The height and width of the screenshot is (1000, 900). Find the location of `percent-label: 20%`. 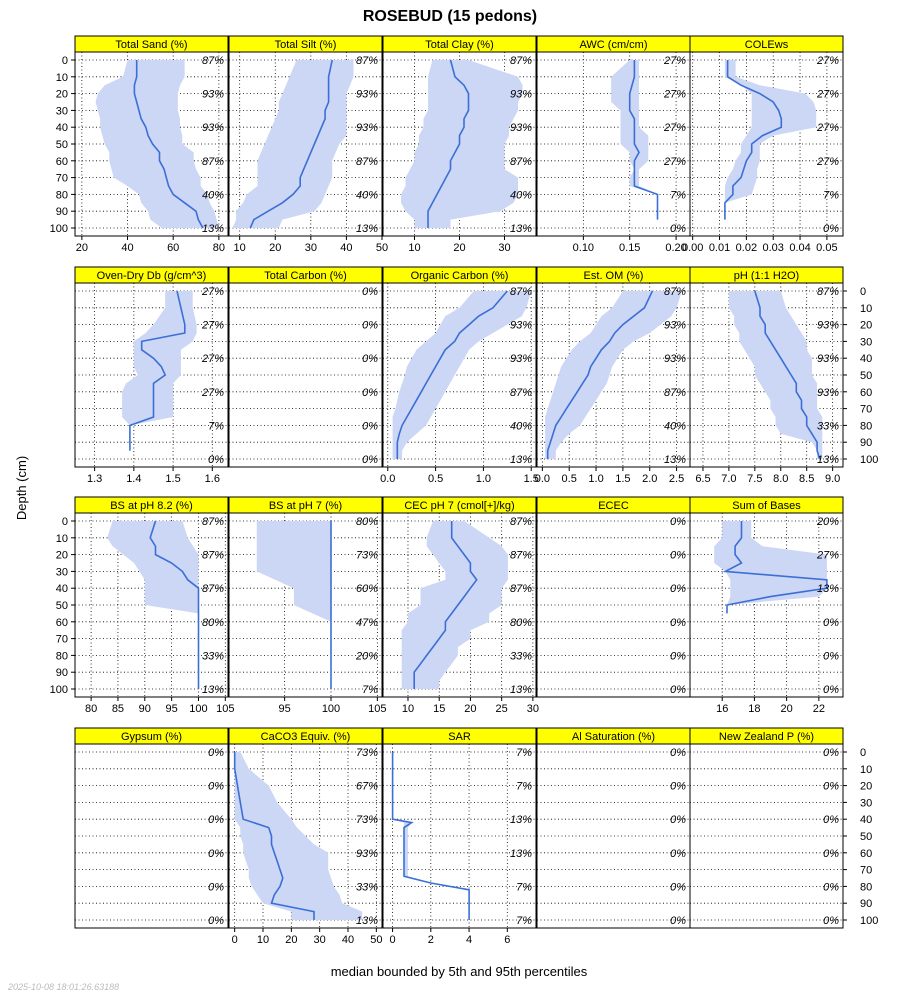

percent-label: 20% is located at coordinates (827, 522).